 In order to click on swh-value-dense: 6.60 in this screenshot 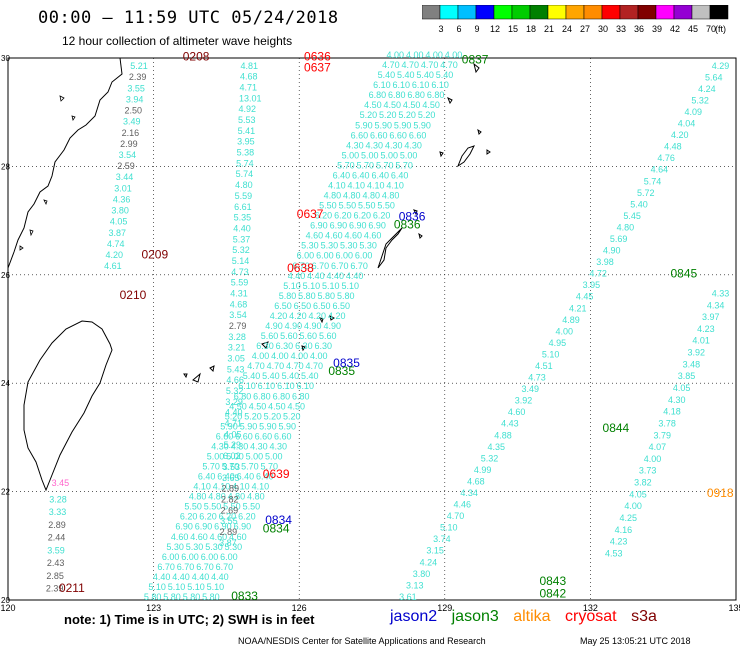, I will do `click(398, 135)`.